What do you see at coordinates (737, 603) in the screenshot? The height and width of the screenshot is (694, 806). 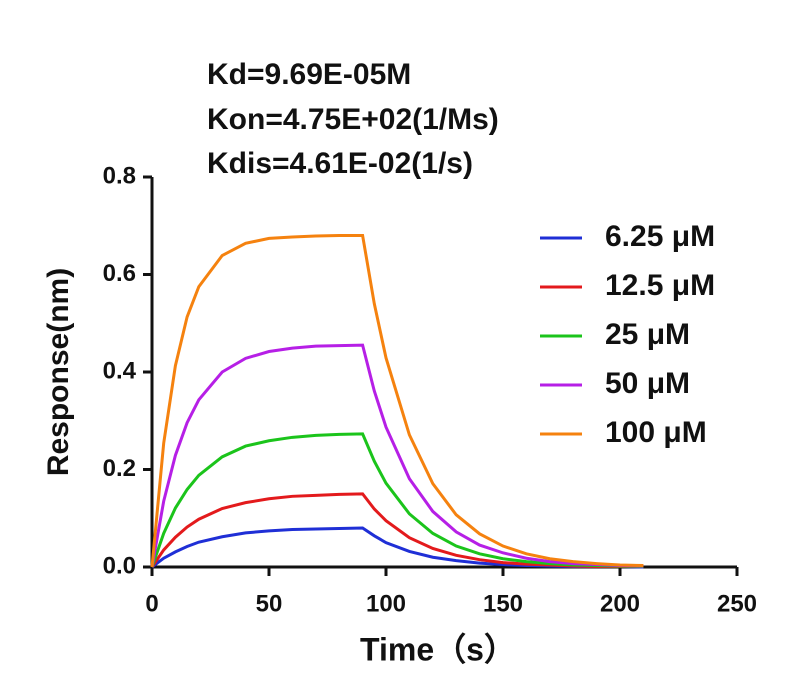 I see `x-tick-label: 250` at bounding box center [737, 603].